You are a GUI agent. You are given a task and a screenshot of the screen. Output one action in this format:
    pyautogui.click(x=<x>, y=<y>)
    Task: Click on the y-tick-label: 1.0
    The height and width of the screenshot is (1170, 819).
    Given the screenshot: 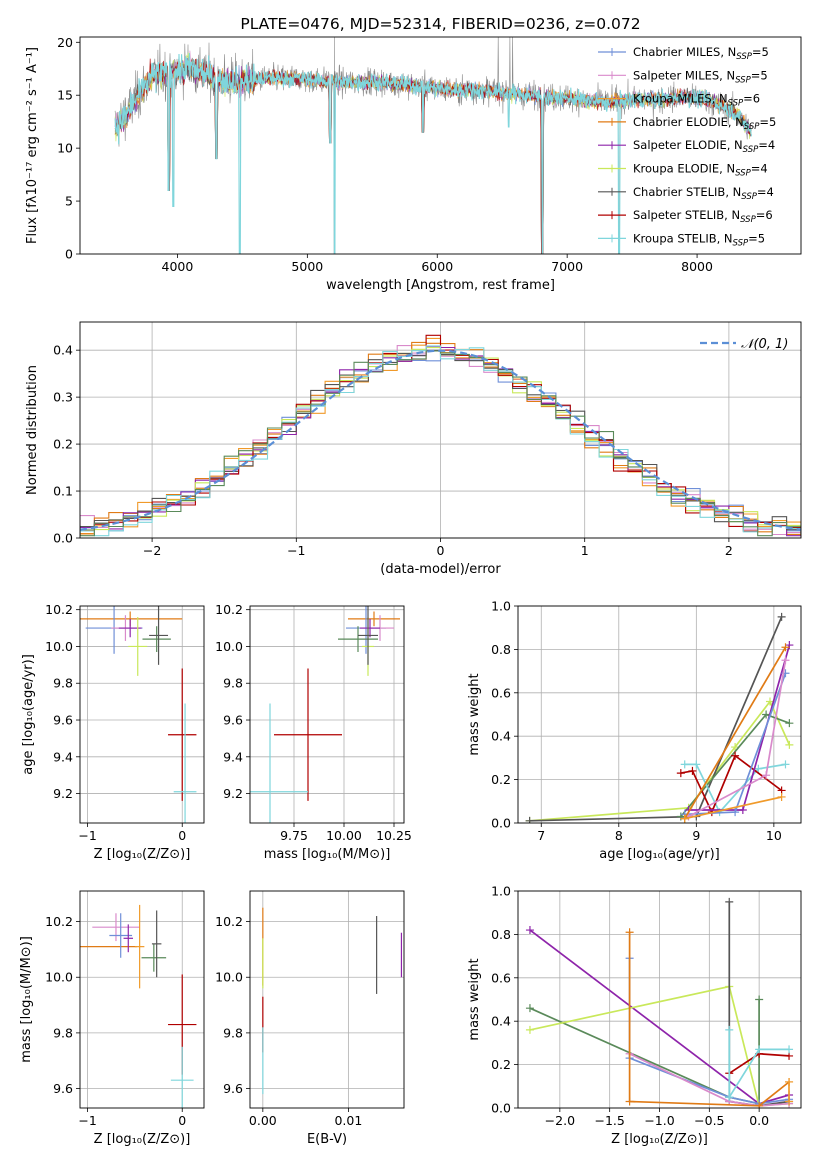 What is the action you would take?
    pyautogui.click(x=501, y=891)
    